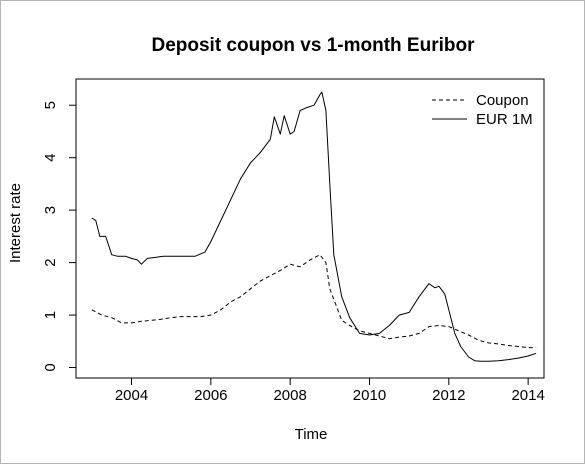  Describe the element at coordinates (313, 45) in the screenshot. I see `chart-title: Deposit coupon vs 1-month Euribor` at that location.